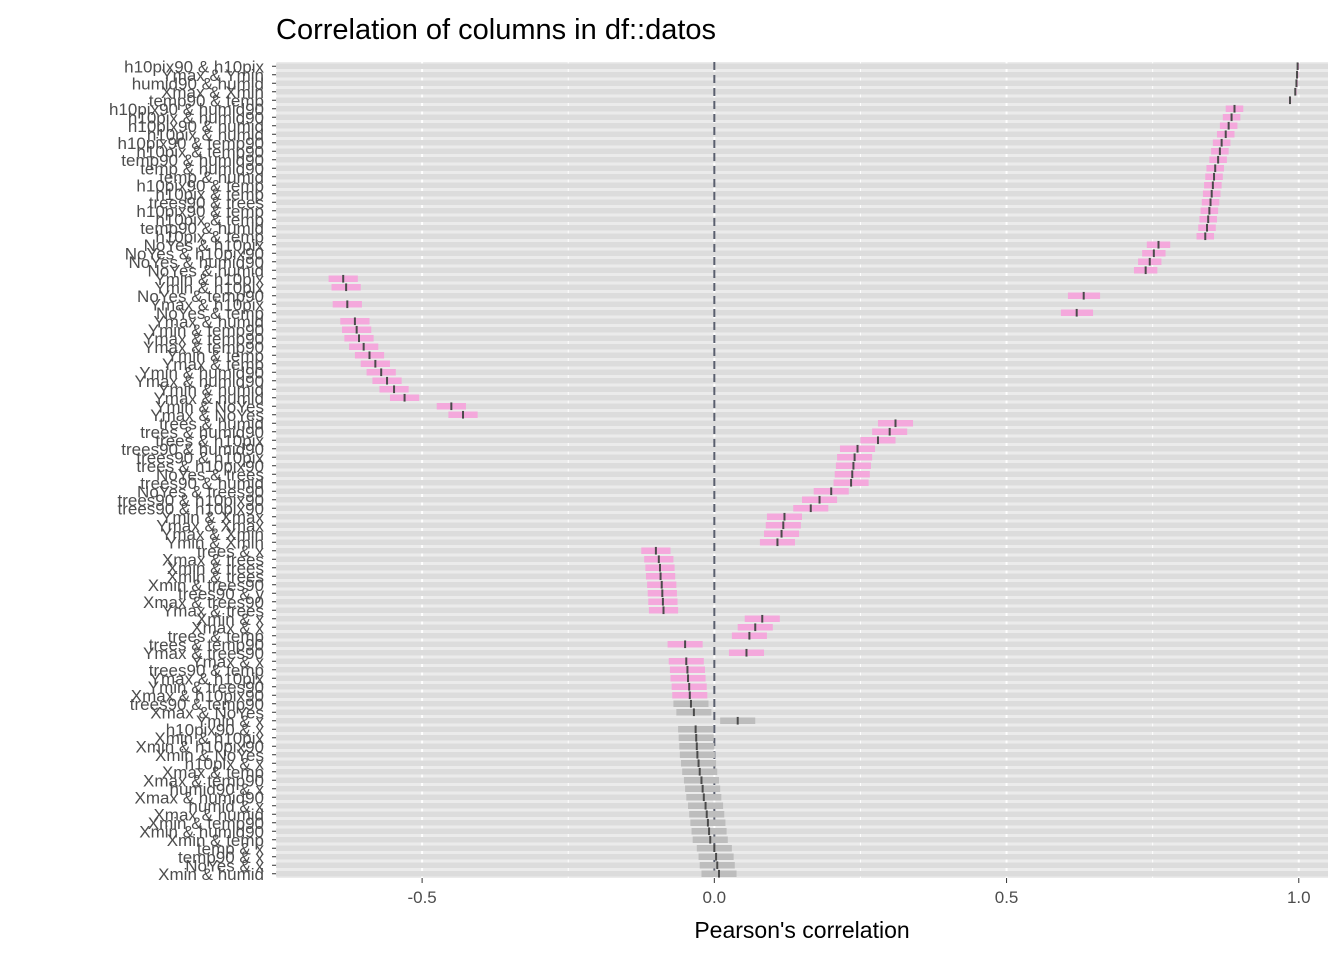 The width and height of the screenshot is (1344, 960). What do you see at coordinates (230, 619) in the screenshot?
I see `y-tick-label: Xmin & x` at bounding box center [230, 619].